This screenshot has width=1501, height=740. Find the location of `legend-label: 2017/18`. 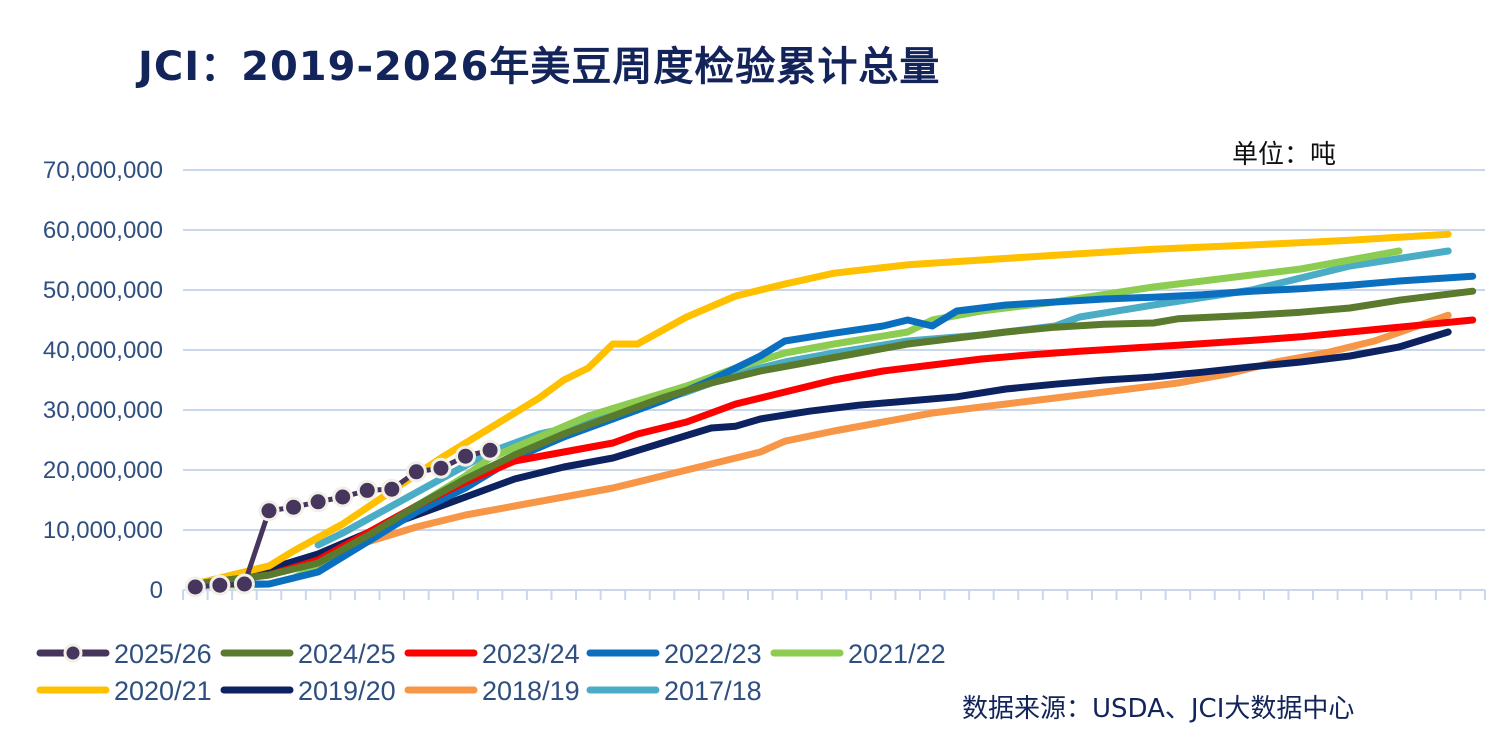

legend-label: 2017/18 is located at coordinates (713, 691).